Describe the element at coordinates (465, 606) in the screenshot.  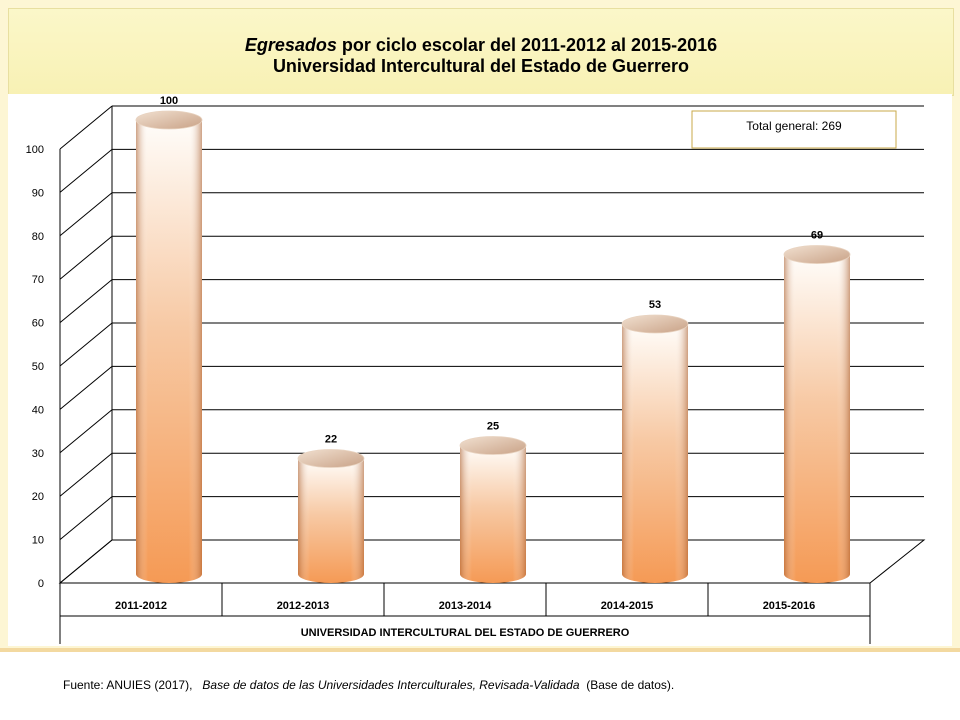
I see `x-tick-label: 2013-2014` at that location.